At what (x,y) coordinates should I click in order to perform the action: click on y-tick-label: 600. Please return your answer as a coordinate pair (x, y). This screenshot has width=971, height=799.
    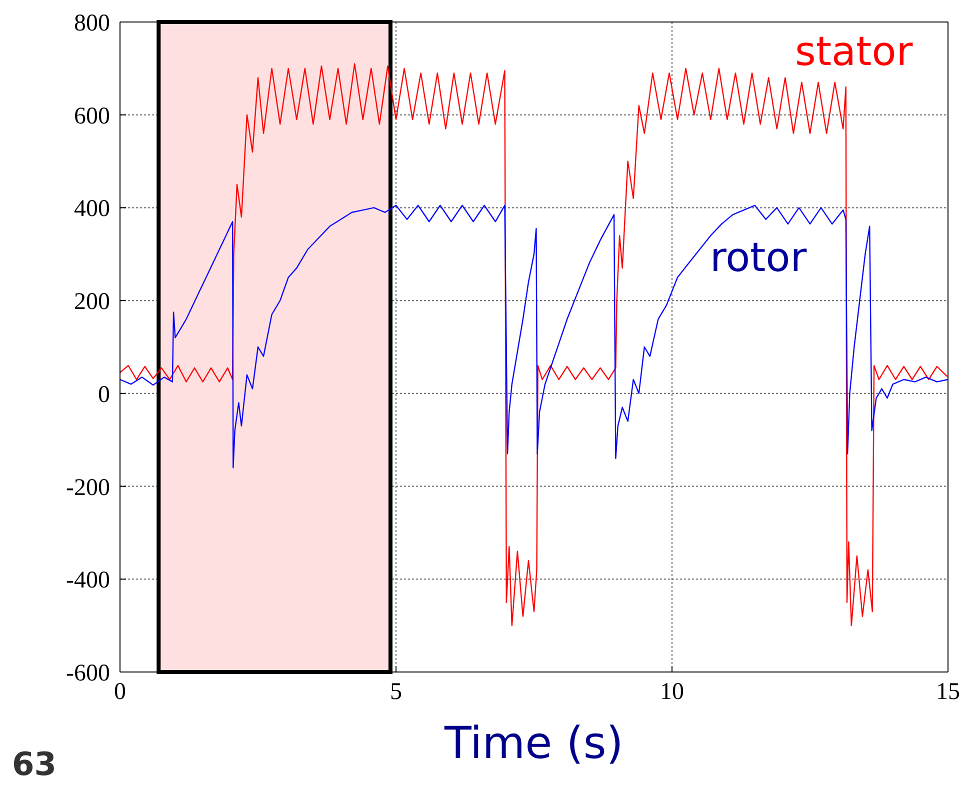
    Looking at the image, I should click on (92, 116).